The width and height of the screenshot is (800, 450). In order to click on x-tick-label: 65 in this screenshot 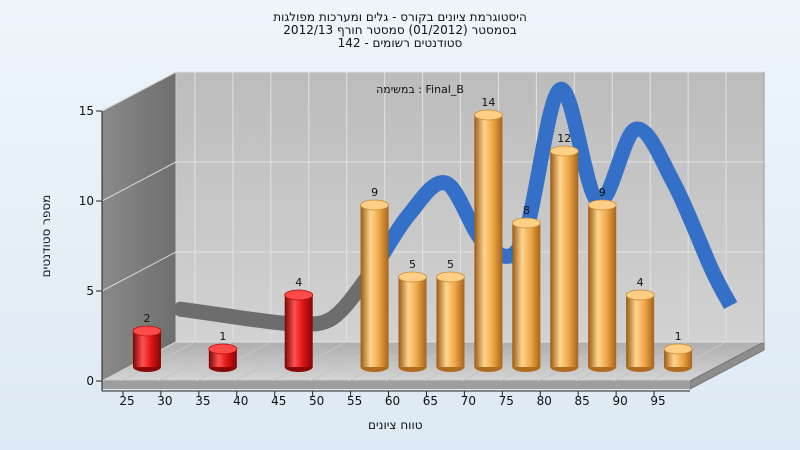, I will do `click(430, 401)`.